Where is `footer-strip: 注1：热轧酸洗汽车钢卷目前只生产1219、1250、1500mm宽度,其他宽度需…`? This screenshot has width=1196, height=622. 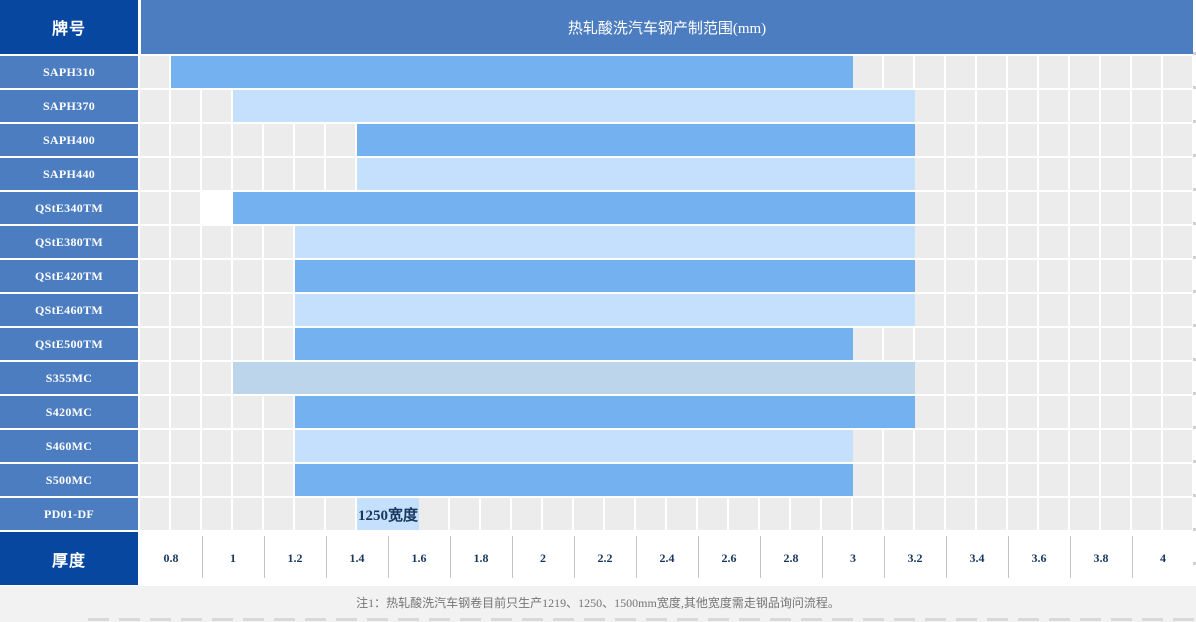
footer-strip: 注1：热轧酸洗汽车钢卷目前只生产1219、1250、1500mm宽度,其他宽度需… is located at coordinates (598, 604).